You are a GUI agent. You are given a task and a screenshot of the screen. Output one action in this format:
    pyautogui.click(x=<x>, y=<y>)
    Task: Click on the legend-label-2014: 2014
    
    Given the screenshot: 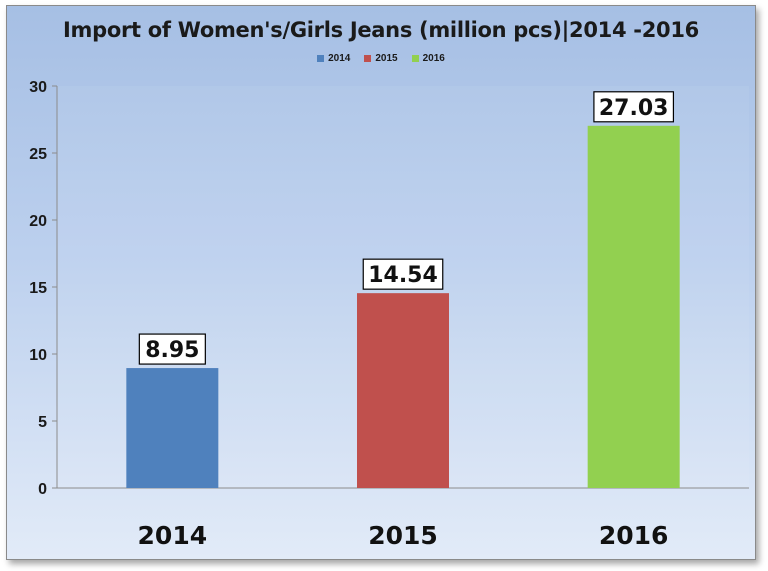 What is the action you would take?
    pyautogui.click(x=339, y=58)
    